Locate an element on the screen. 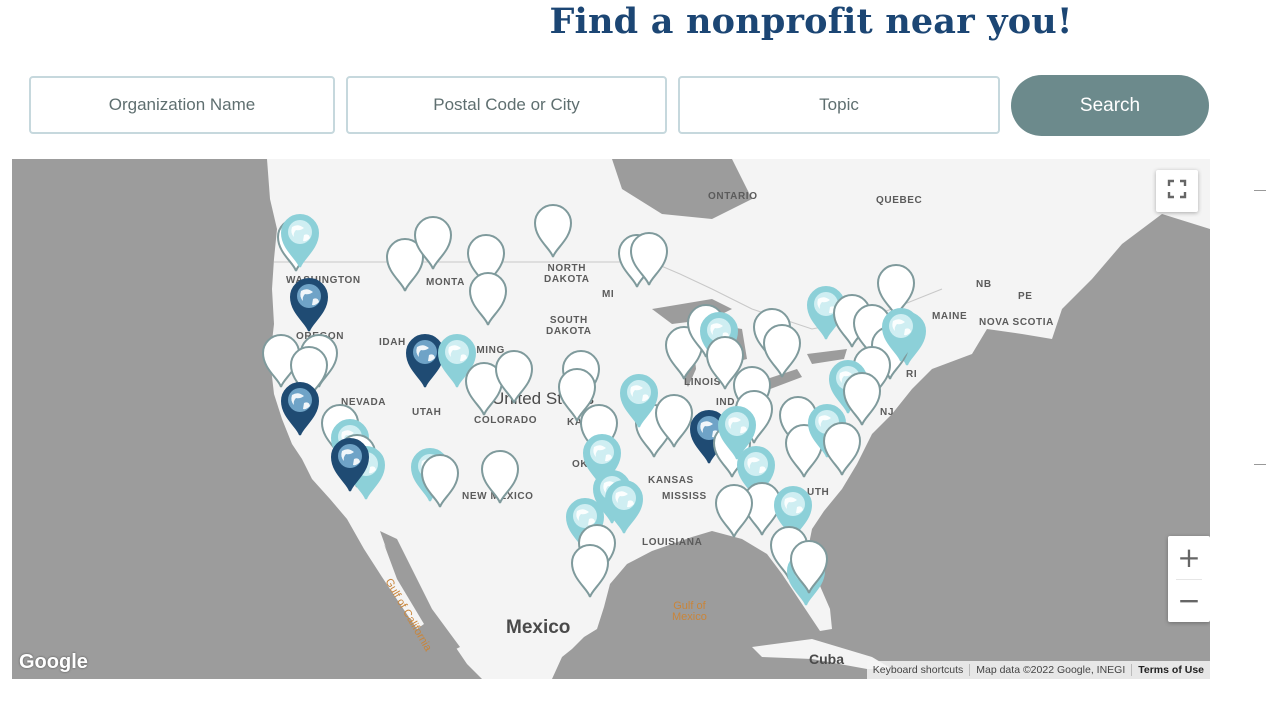  search-button: Search is located at coordinates (1110, 105).